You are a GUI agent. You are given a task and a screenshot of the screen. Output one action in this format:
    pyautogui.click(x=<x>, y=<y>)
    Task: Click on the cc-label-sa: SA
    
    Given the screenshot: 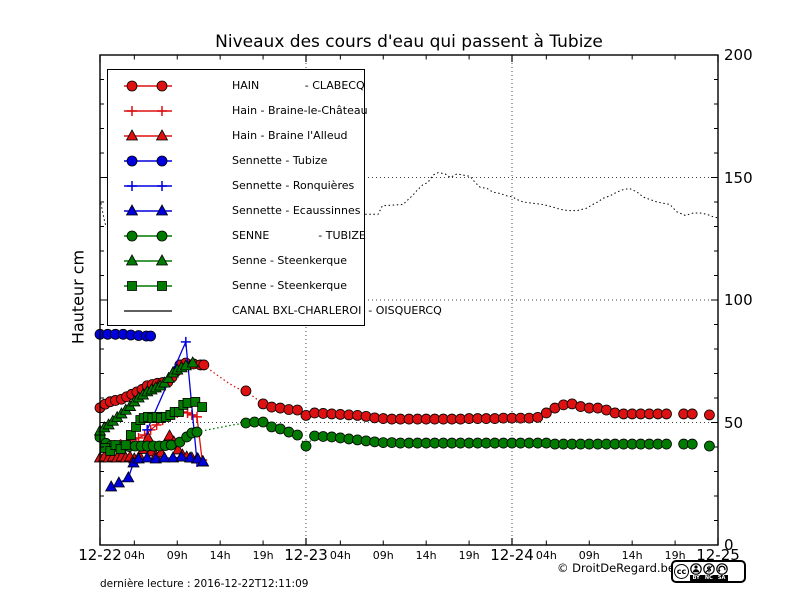 What is the action you would take?
    pyautogui.click(x=721, y=577)
    